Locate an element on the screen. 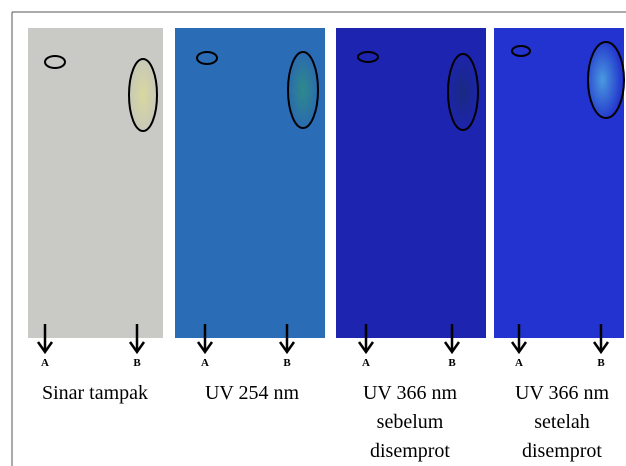 The height and width of the screenshot is (466, 626). caption: UV 254 nm is located at coordinates (252, 393).